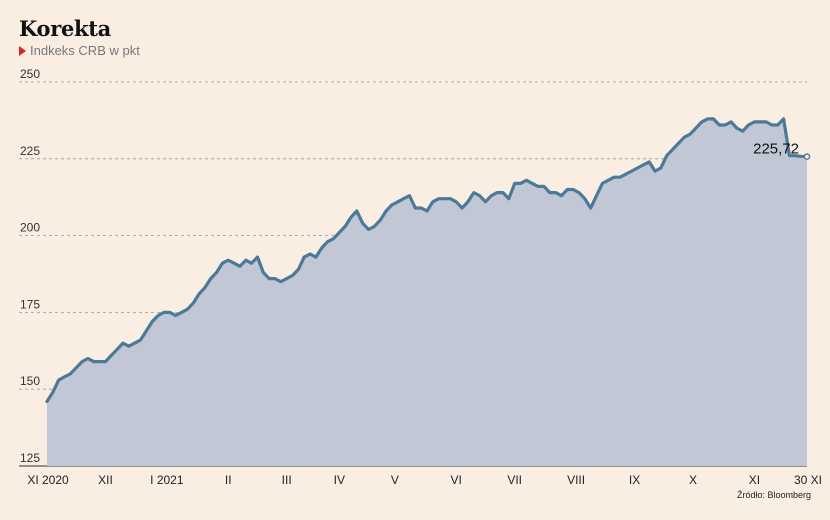 The width and height of the screenshot is (830, 520). I want to click on last-value-label: 225,72, so click(776, 149).